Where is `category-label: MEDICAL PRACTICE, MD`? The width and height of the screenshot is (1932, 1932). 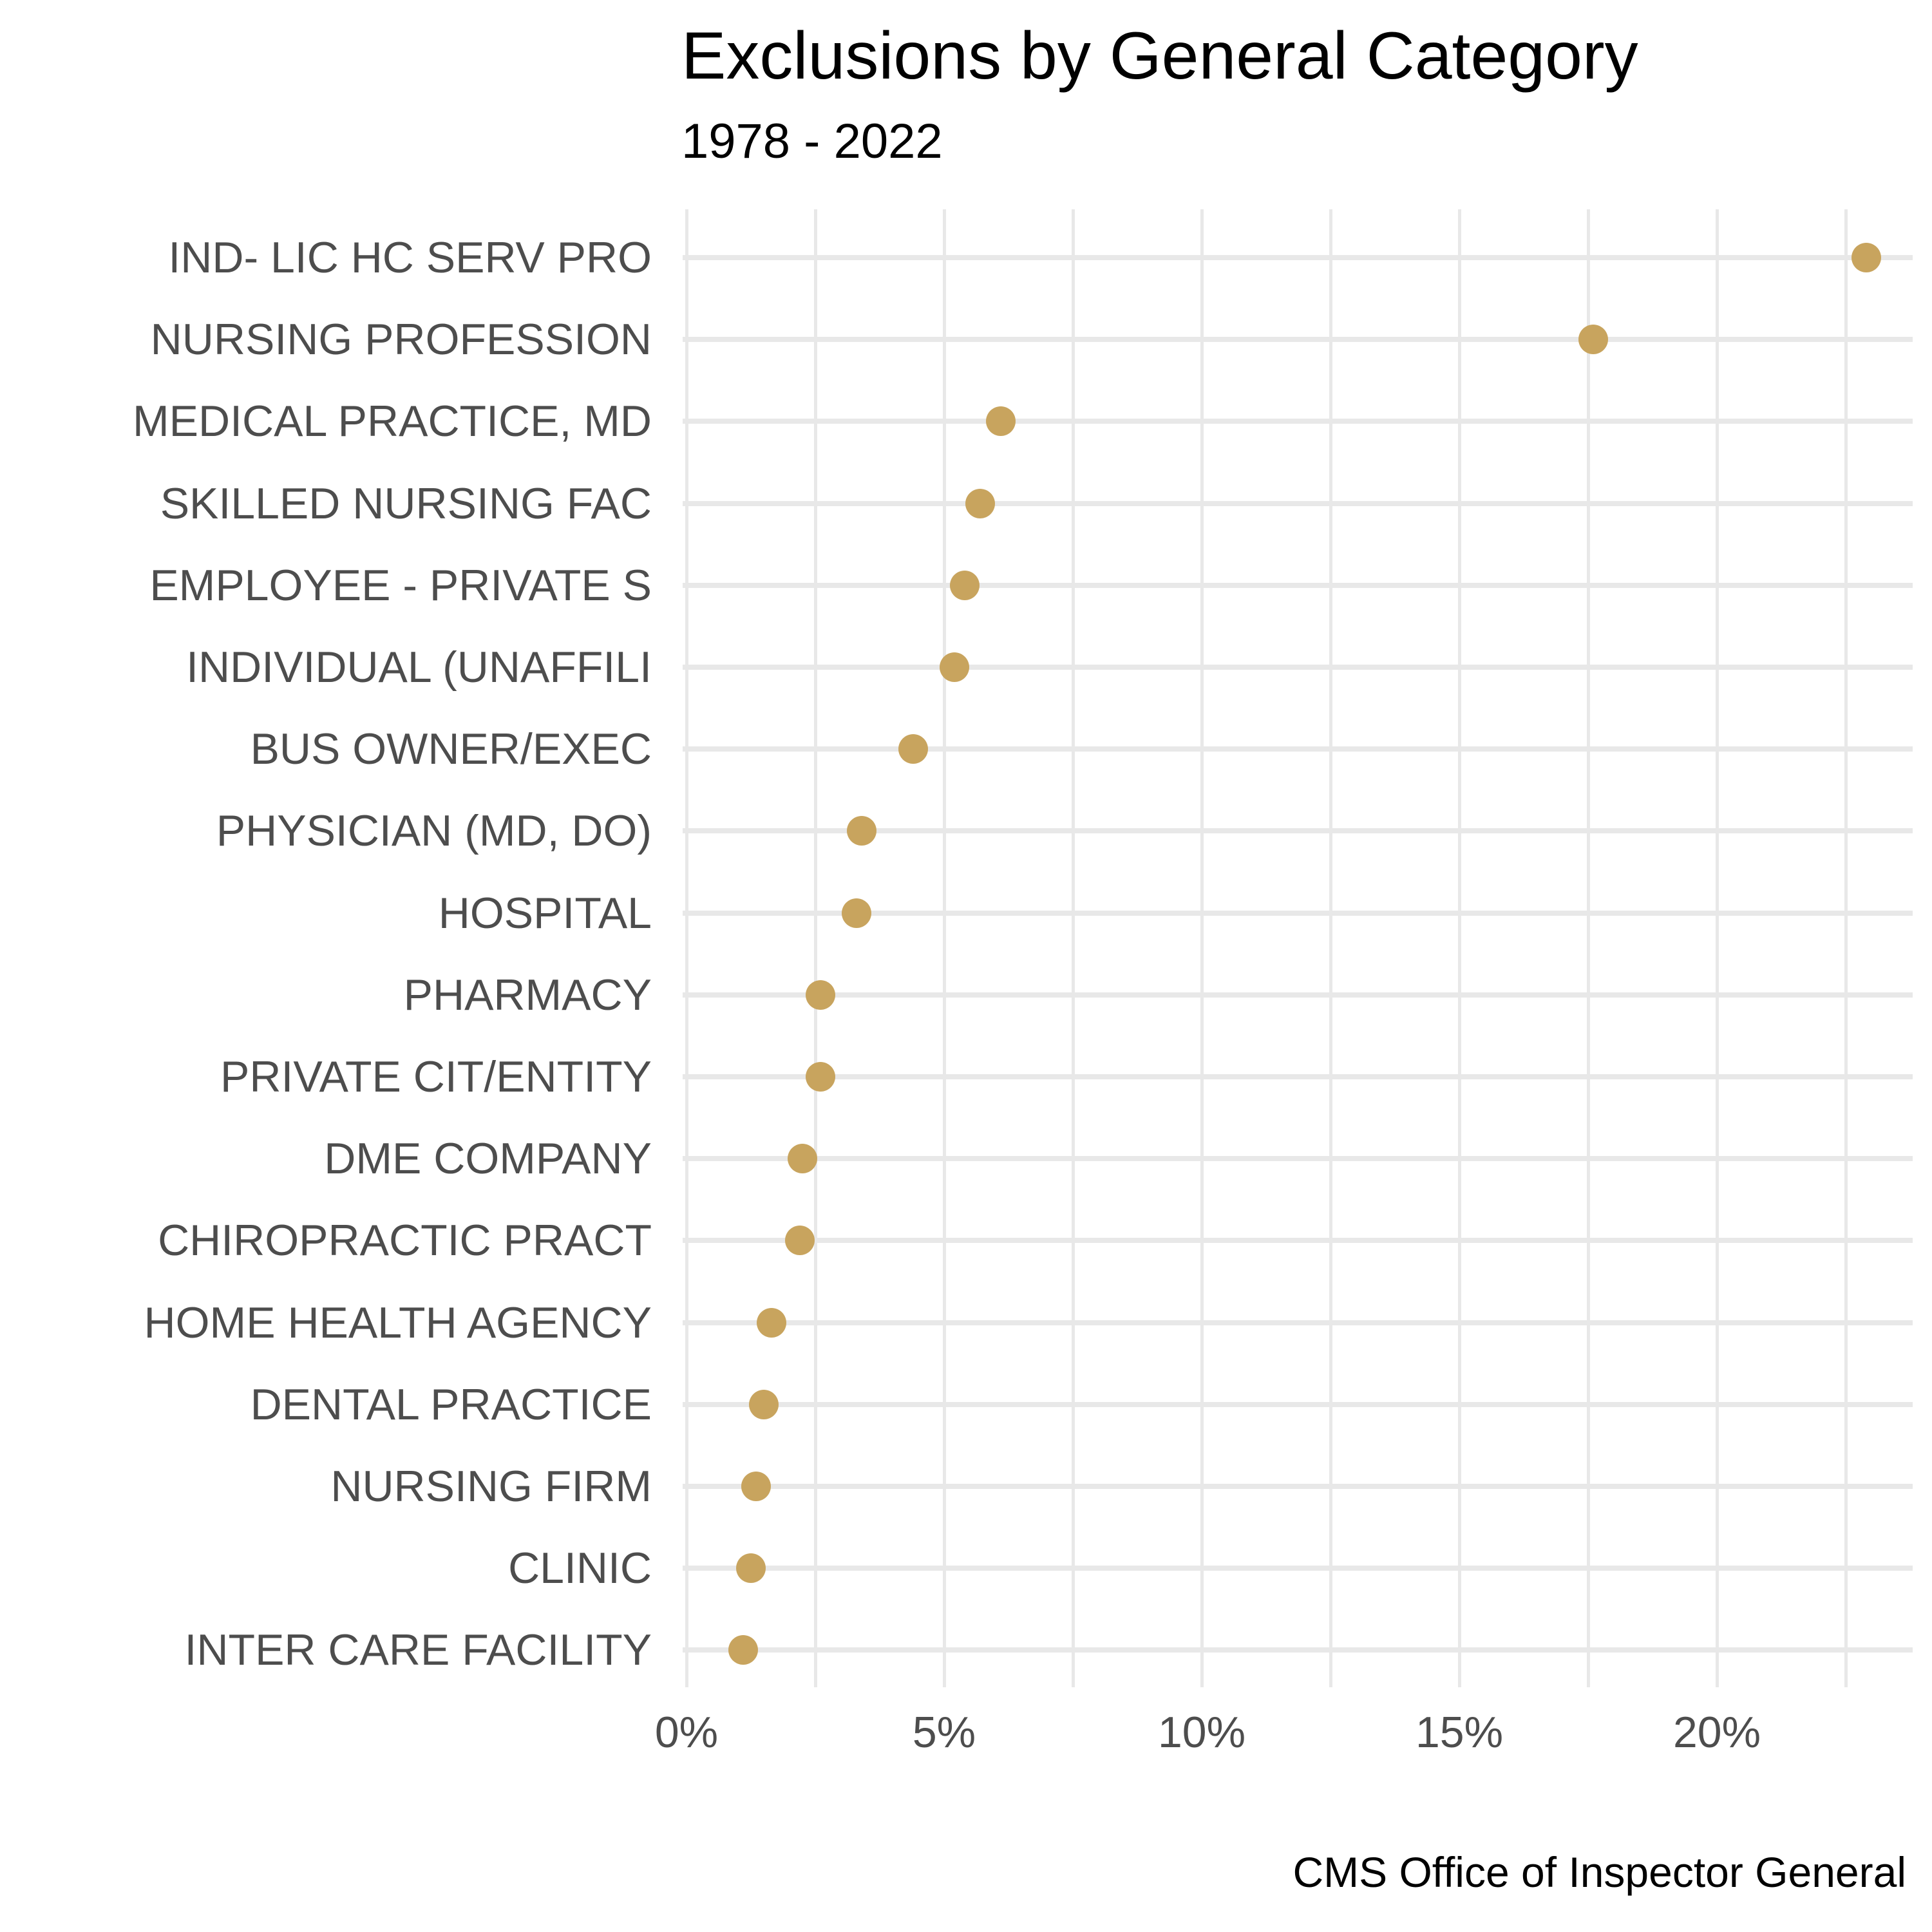 category-label: MEDICAL PRACTICE, MD is located at coordinates (392, 421).